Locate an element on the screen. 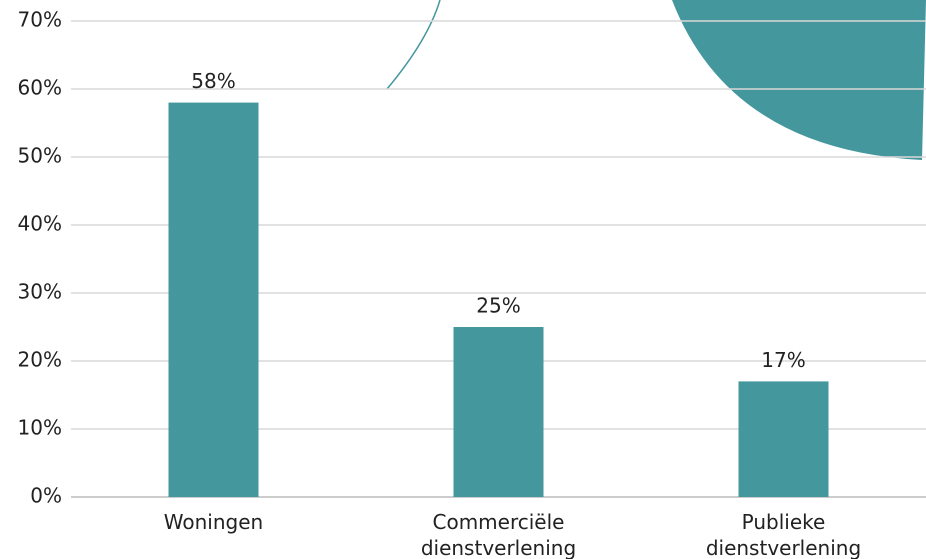 The image size is (926, 559). x-tick-label: Commerciële dienstverlening is located at coordinates (498, 534).